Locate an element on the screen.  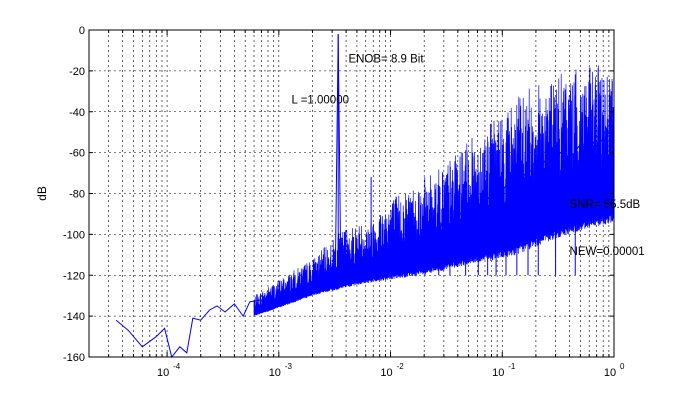
y-tick-label: -40 is located at coordinates (77, 113).